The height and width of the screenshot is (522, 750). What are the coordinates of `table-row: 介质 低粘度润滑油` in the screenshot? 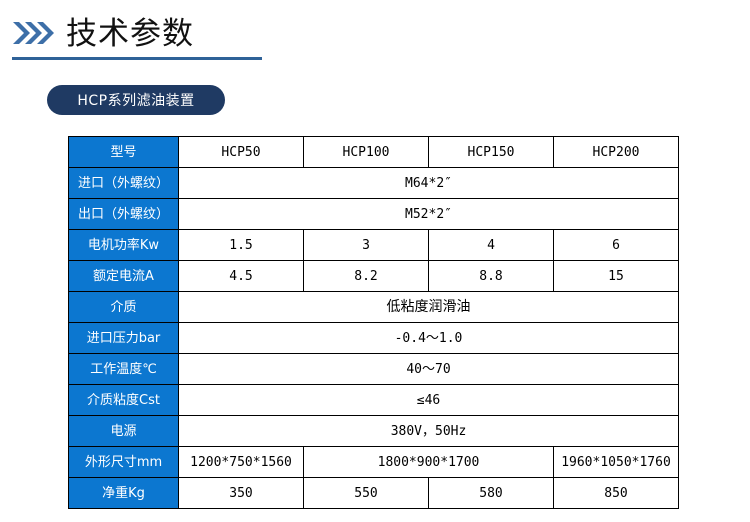 It's located at (373, 307).